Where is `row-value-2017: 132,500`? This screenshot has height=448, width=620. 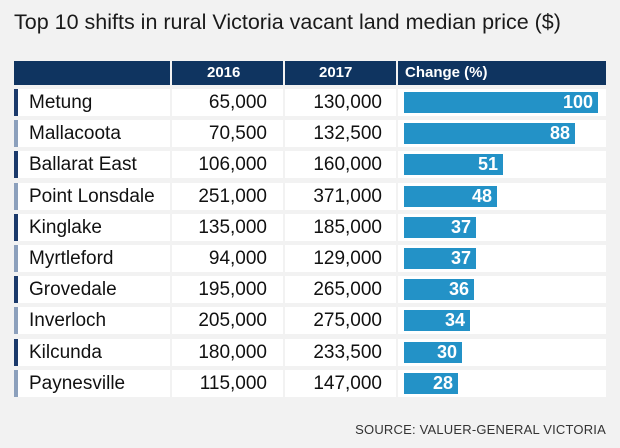
row-value-2017: 132,500 is located at coordinates (340, 133).